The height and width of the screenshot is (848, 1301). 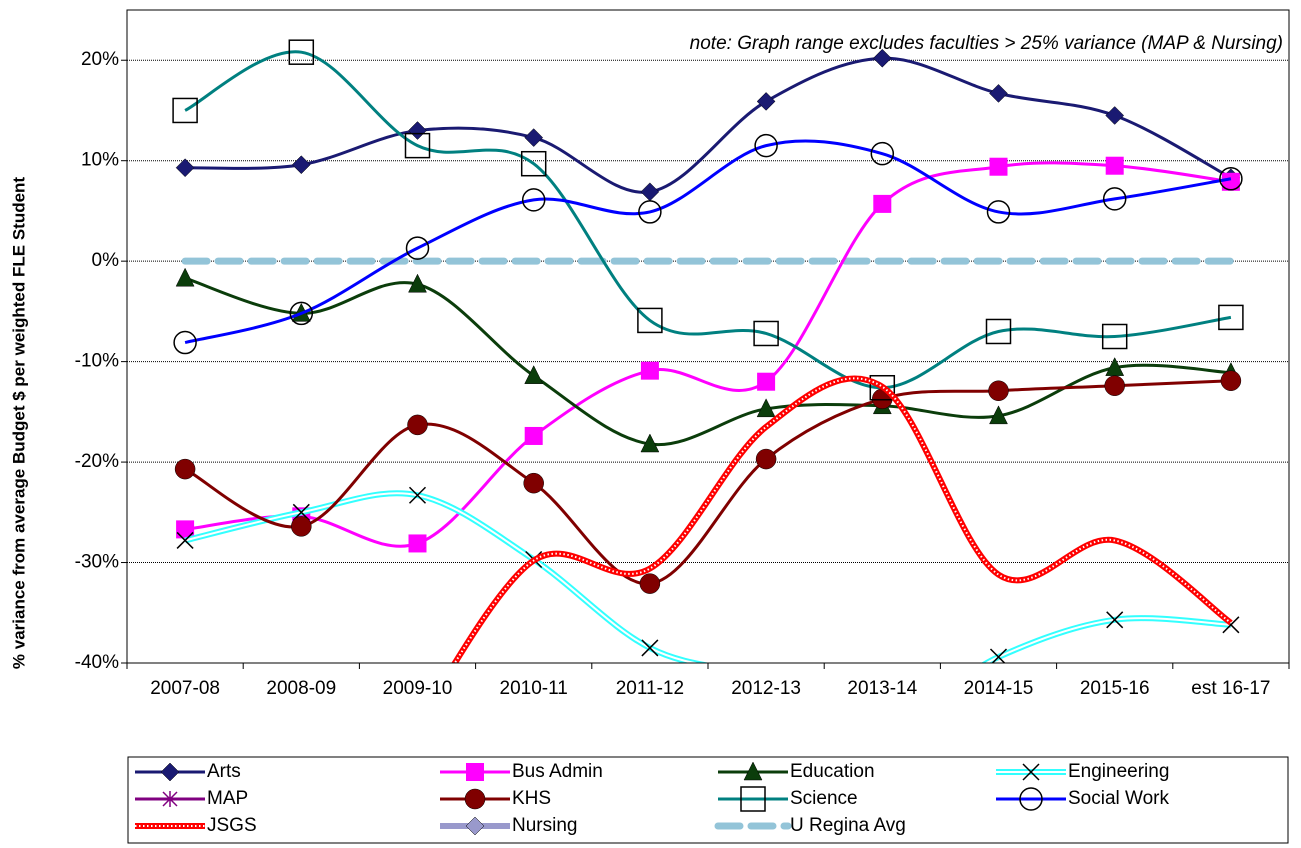 I want to click on legend-label: Bus Admin, so click(x=557, y=771).